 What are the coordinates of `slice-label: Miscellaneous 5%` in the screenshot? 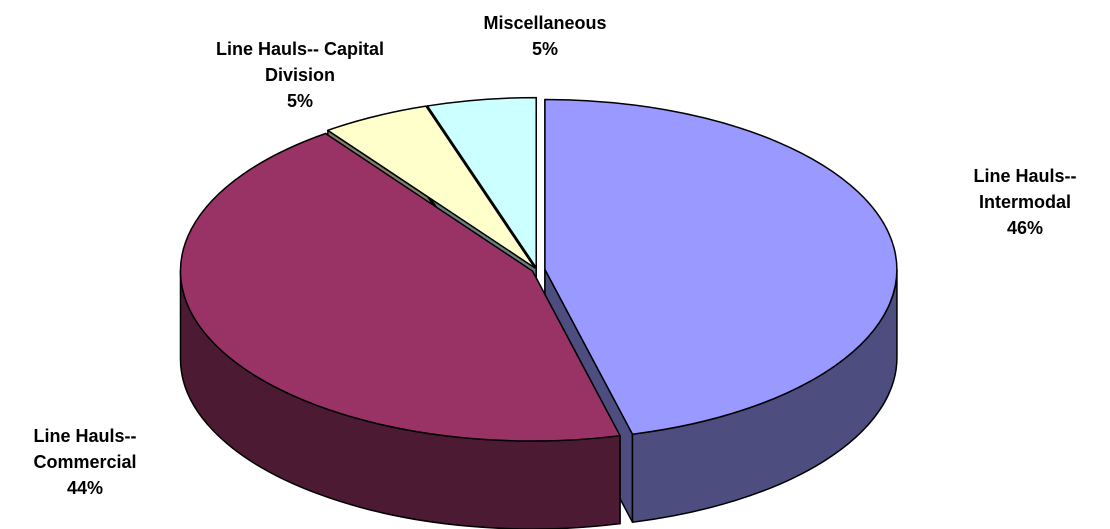 It's located at (545, 36).